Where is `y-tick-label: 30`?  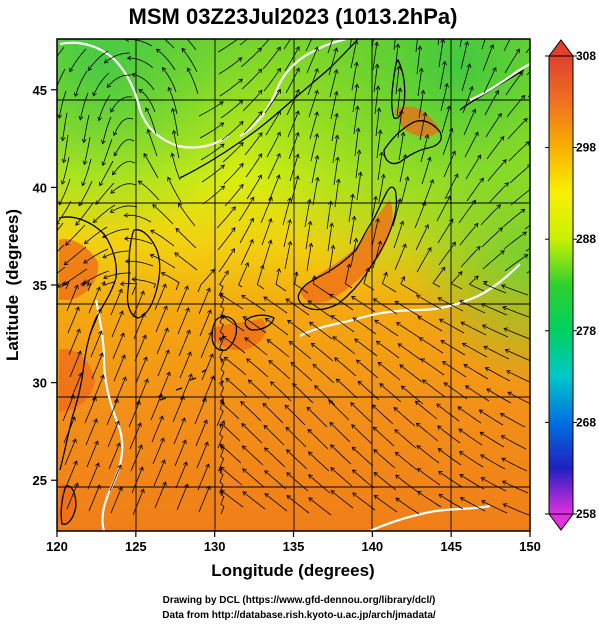 y-tick-label: 30 is located at coordinates (40, 383).